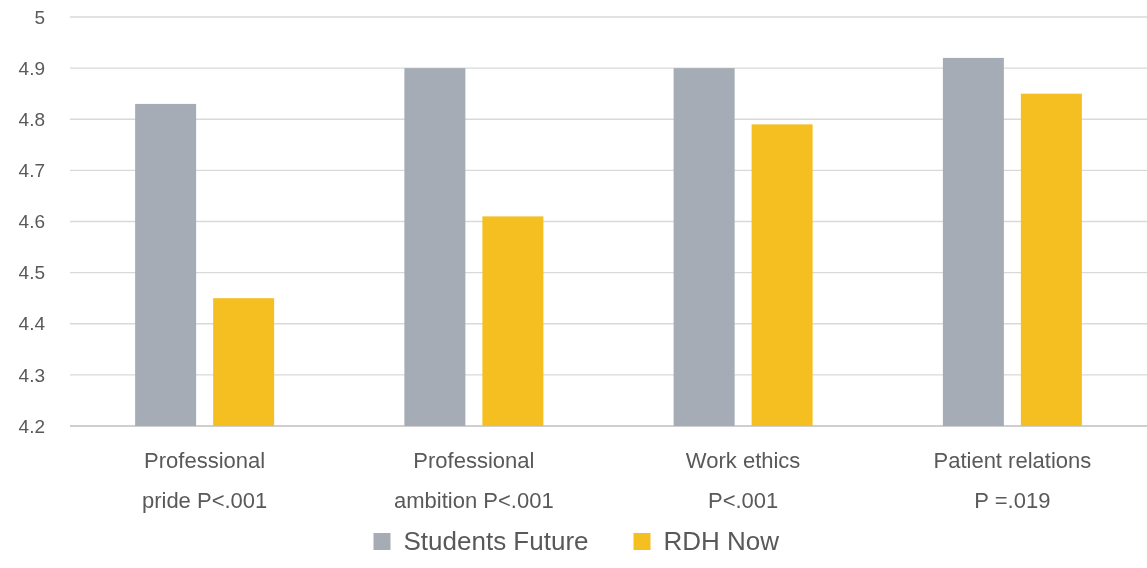 The width and height of the screenshot is (1147, 568). I want to click on y-tick-label: 5, so click(39, 17).